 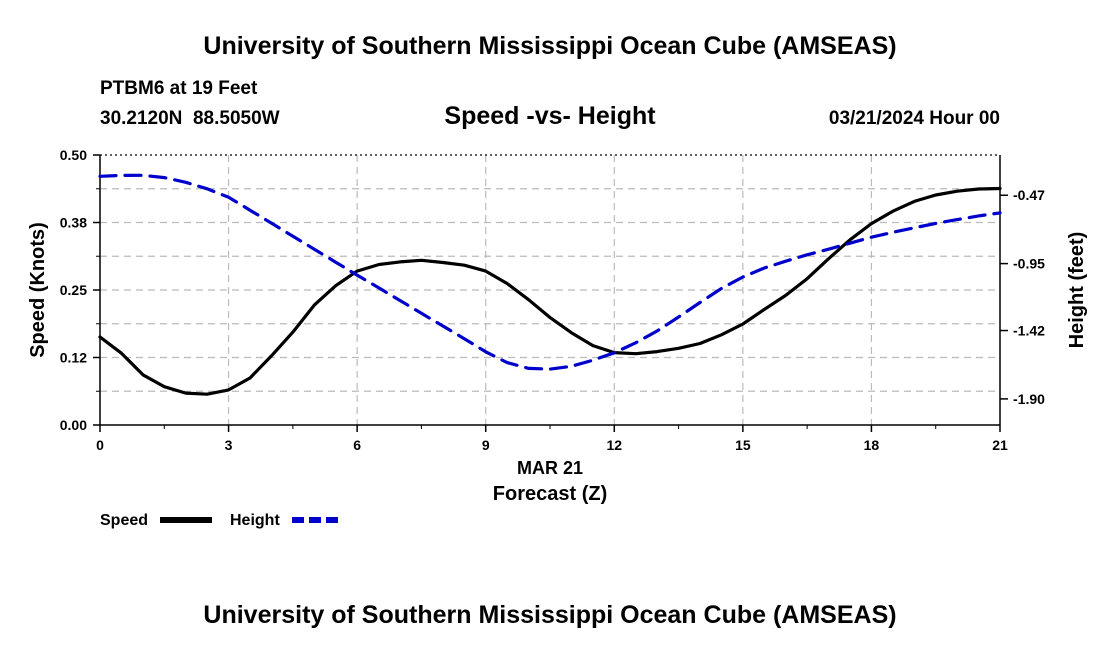 What do you see at coordinates (550, 494) in the screenshot?
I see `x-axis-label: Forecast (Z)` at bounding box center [550, 494].